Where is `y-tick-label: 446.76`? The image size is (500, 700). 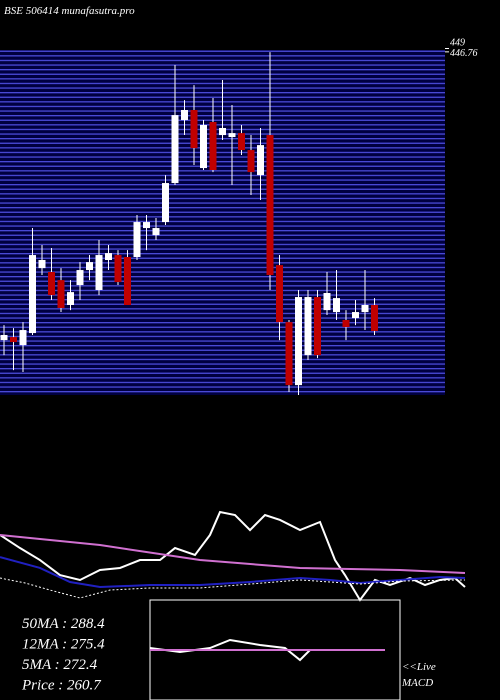 y-tick-label: 446.76 is located at coordinates (464, 53).